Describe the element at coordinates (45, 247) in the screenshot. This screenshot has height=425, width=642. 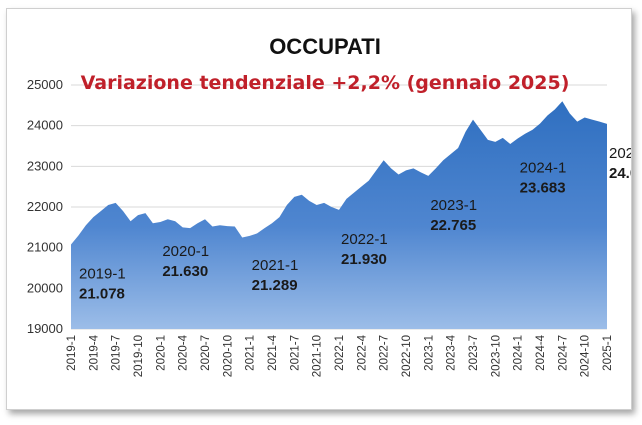
I see `y-tick-label: 21000` at that location.